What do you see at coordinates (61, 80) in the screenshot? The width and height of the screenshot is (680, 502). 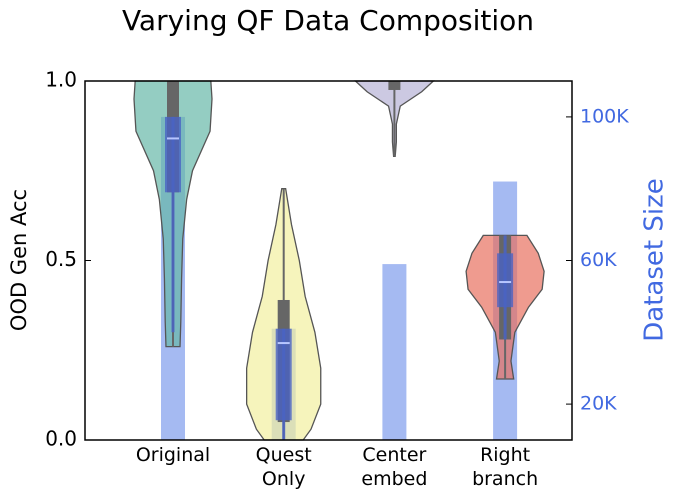 I see `y-tick-label: 1.0` at bounding box center [61, 80].